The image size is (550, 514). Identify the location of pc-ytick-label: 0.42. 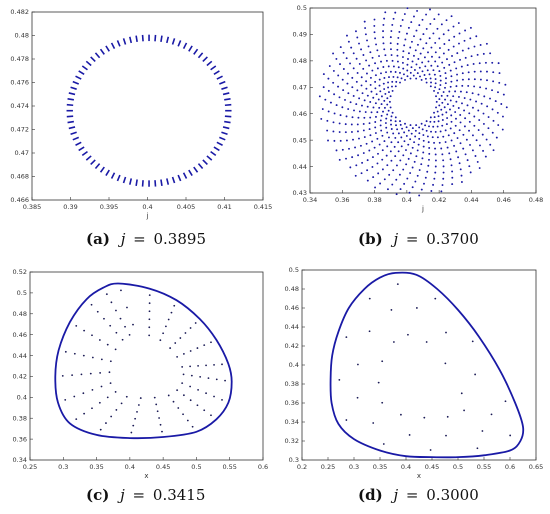
(20, 377).